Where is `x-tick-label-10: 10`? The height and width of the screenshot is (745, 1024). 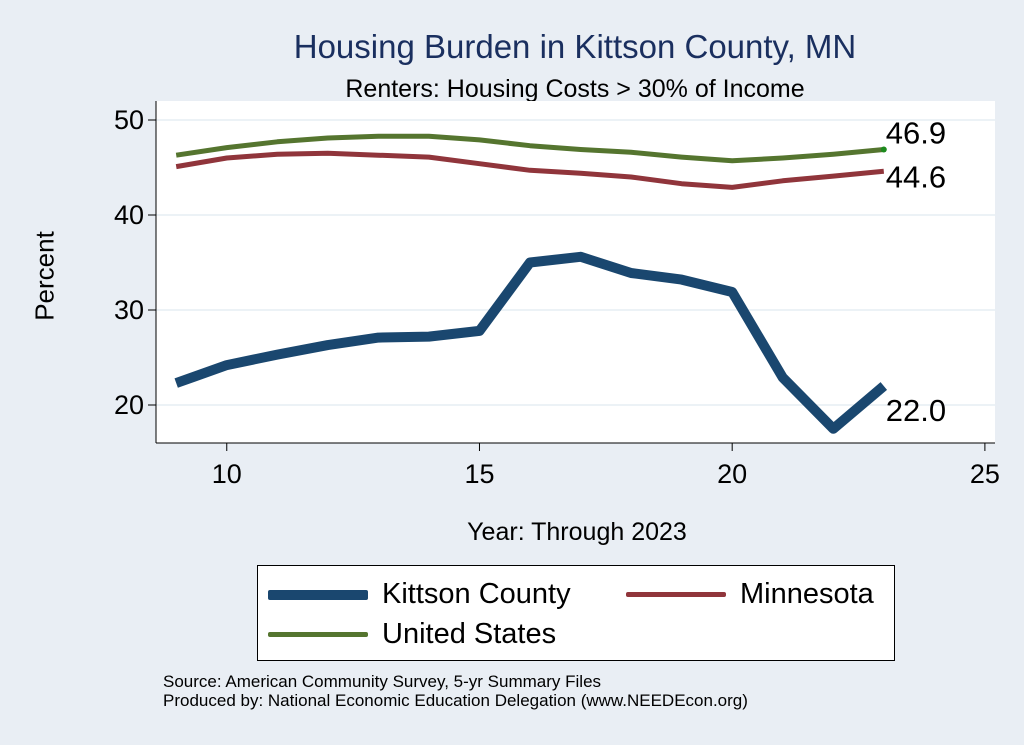 x-tick-label-10: 10 is located at coordinates (227, 474).